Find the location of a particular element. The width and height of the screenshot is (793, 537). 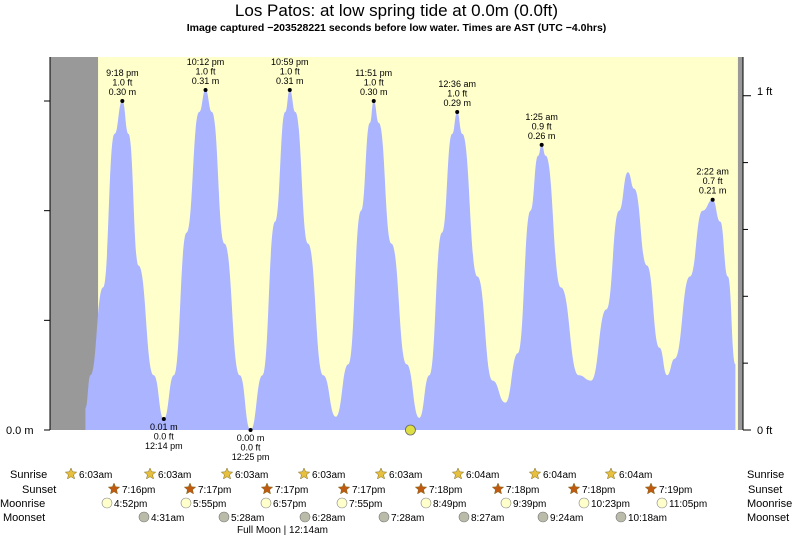

extreme-label-4-1: 1.0 ft is located at coordinates (290, 72).